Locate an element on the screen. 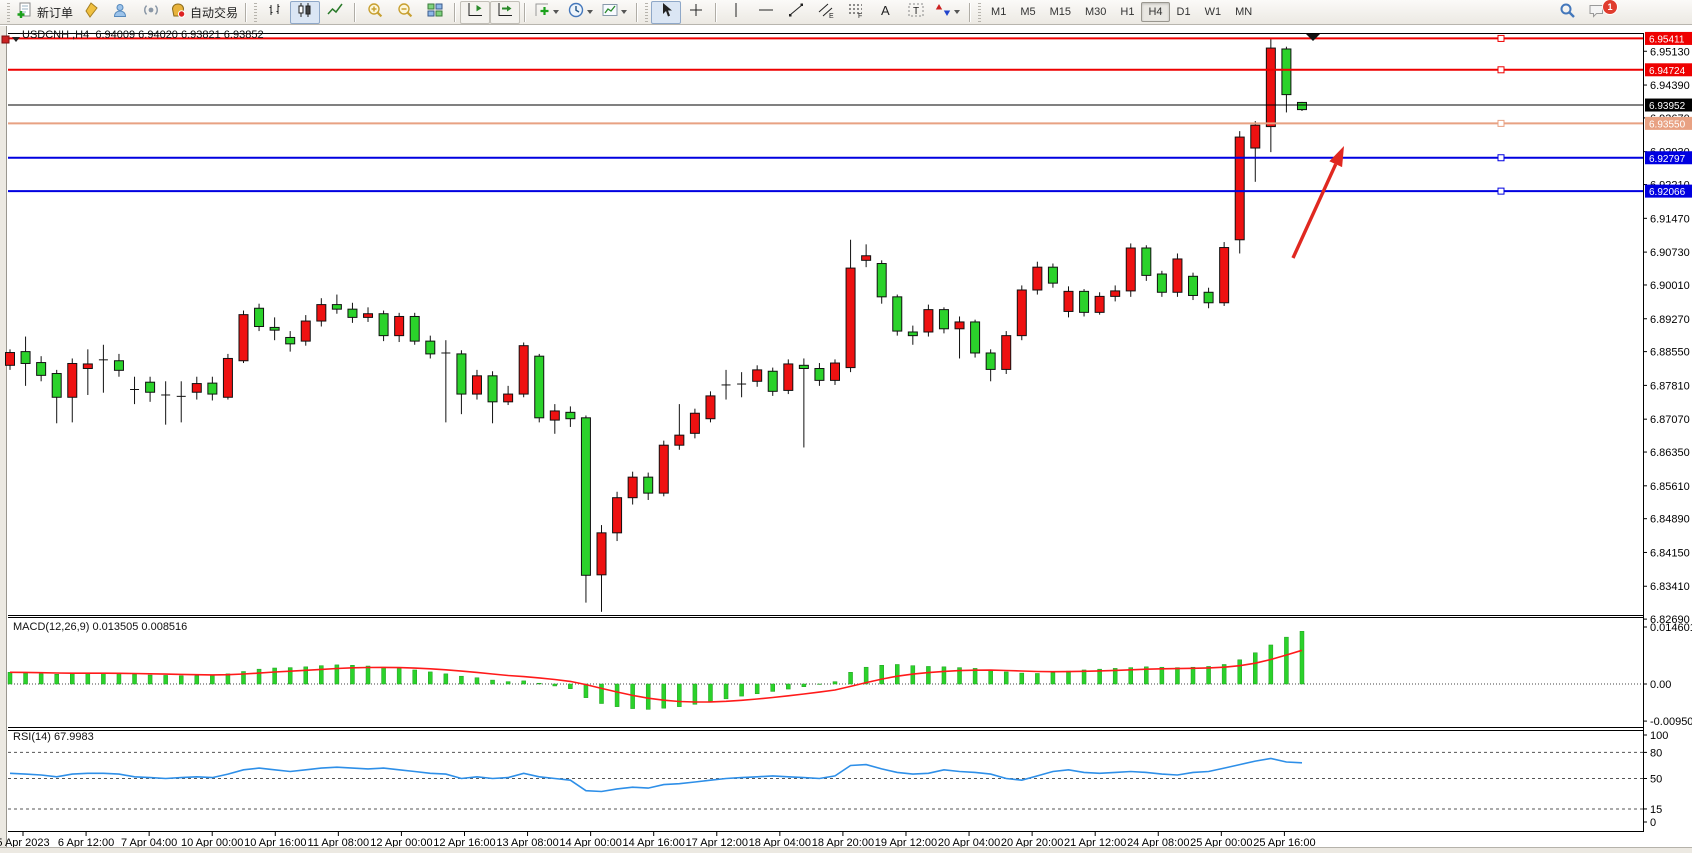 The width and height of the screenshot is (1692, 853). new-order-button: 新订单 is located at coordinates (44, 12).